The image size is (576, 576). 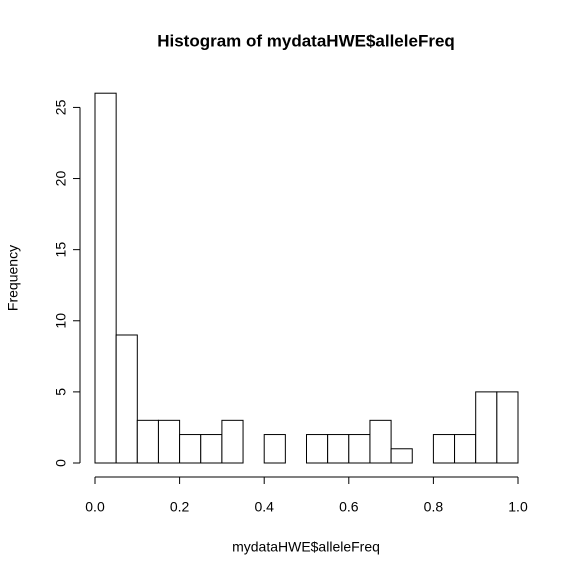 I want to click on x-tick-label: 1.0, so click(x=518, y=507).